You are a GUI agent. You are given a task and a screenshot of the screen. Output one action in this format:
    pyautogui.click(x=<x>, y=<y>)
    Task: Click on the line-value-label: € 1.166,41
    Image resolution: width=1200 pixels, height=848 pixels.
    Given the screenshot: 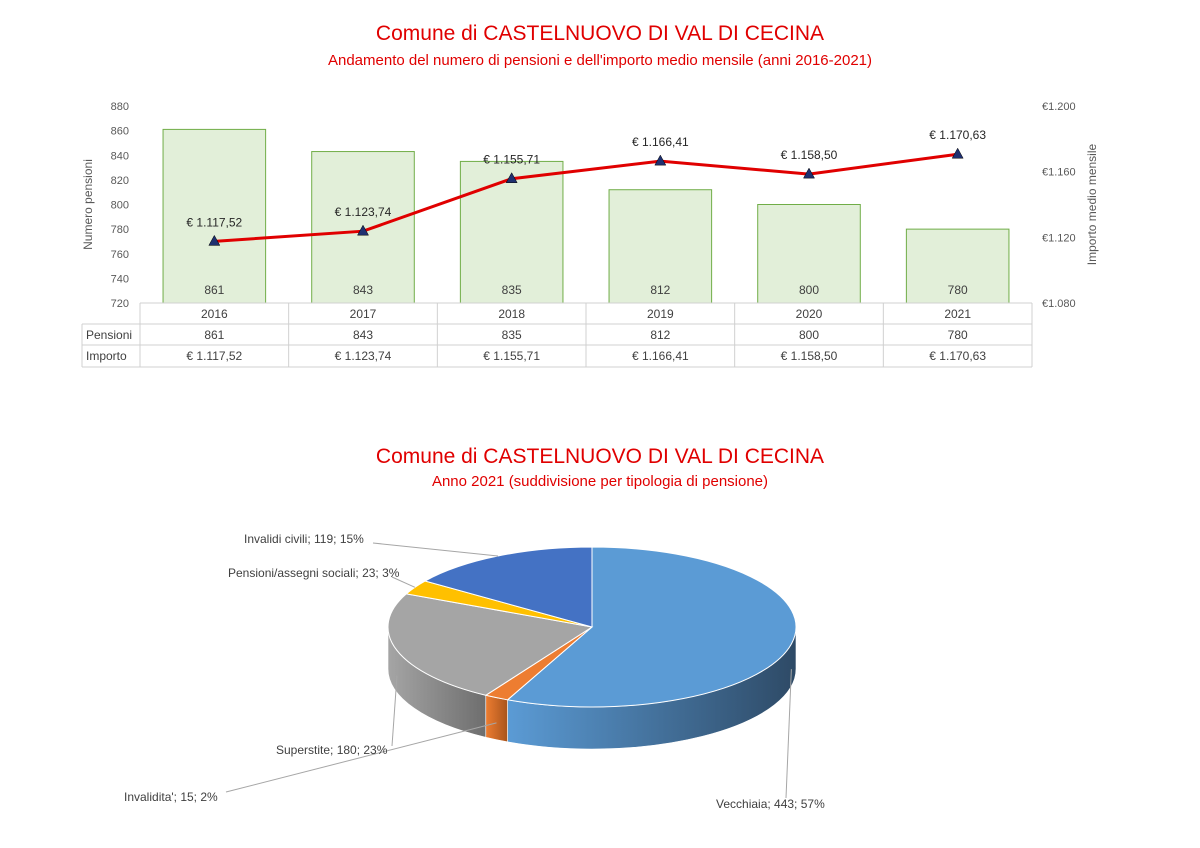 What is the action you would take?
    pyautogui.click(x=660, y=142)
    